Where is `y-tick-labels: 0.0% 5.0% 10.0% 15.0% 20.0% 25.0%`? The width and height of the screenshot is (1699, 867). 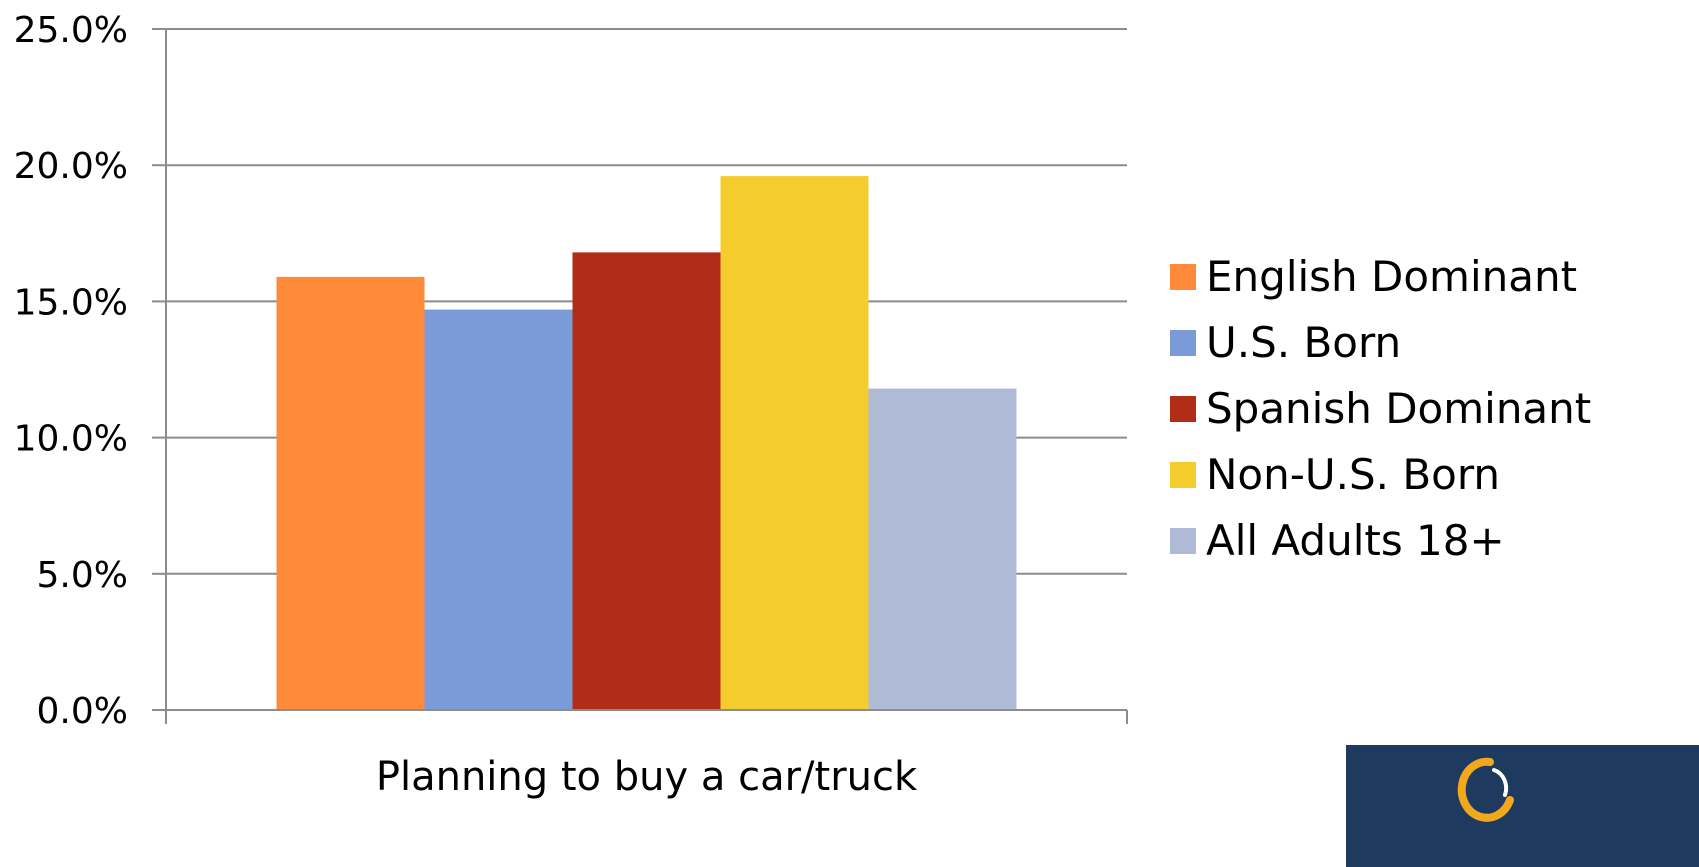
y-tick-labels: 0.0% 5.0% 10.0% 15.0% 20.0% 25.0% is located at coordinates (71, 371).